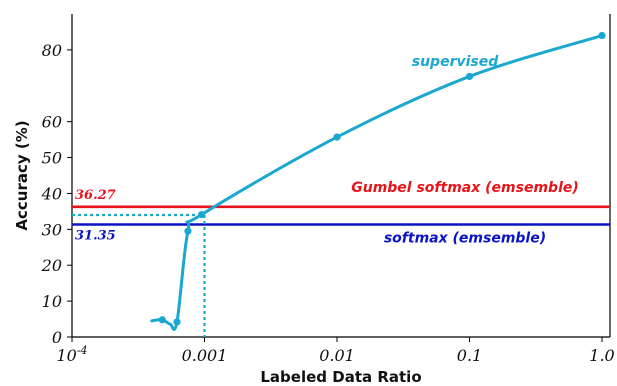 The width and height of the screenshot is (617, 386). I want to click on y-tick-label: 50, so click(52, 158).